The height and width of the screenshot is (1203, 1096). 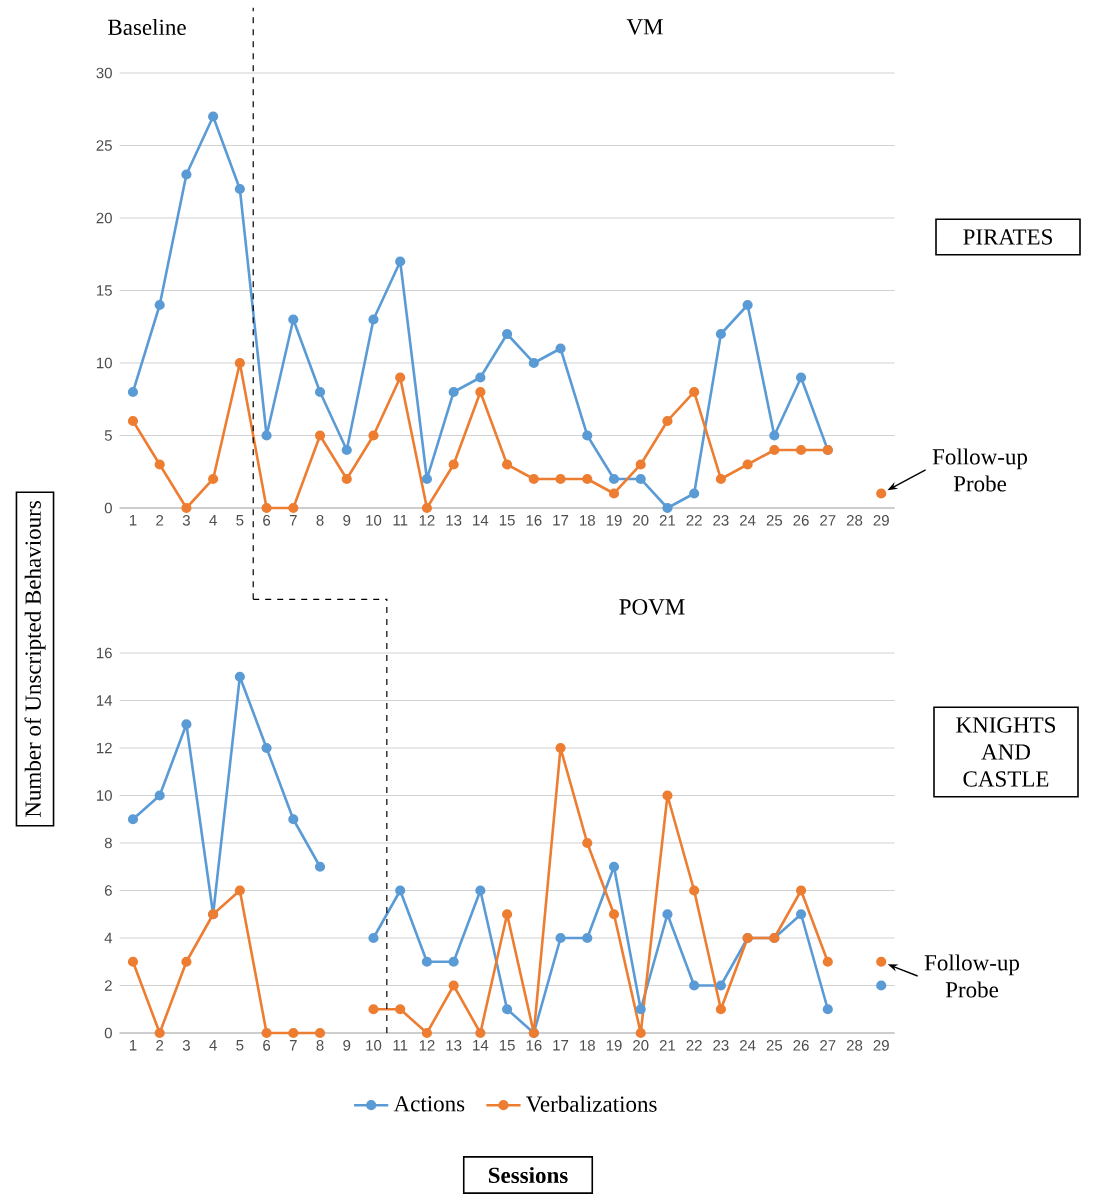 I want to click on y-tick-label: 5, so click(x=108, y=435).